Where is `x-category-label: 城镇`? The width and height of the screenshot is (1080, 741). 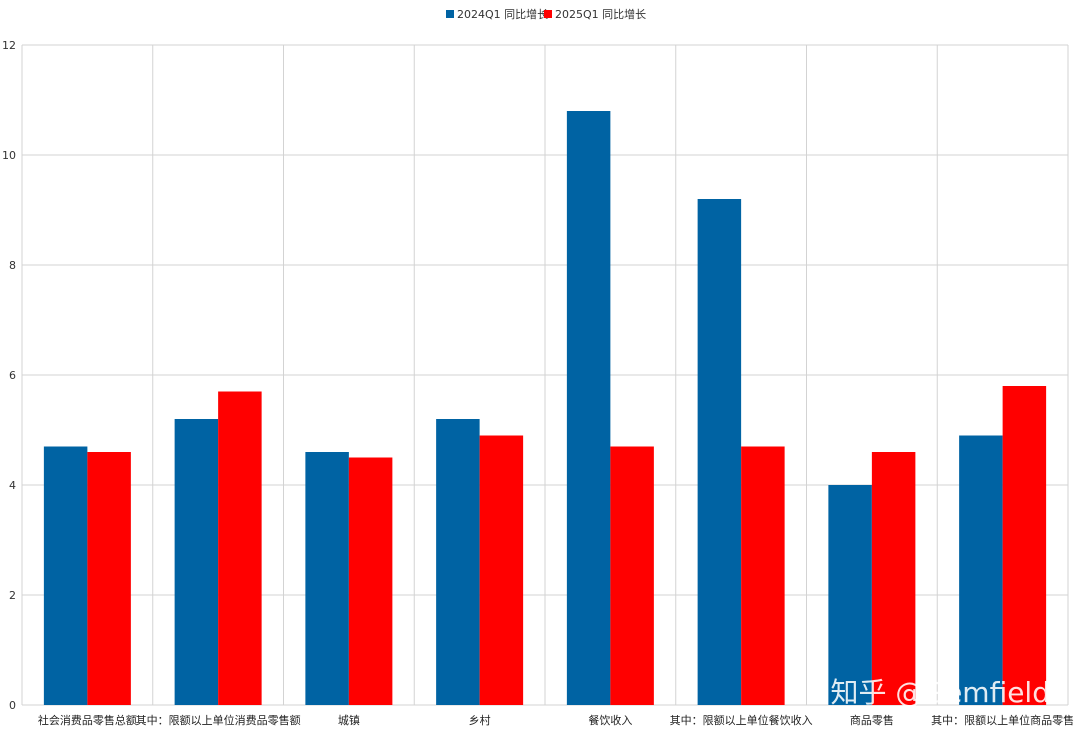 x-category-label: 城镇 is located at coordinates (349, 720).